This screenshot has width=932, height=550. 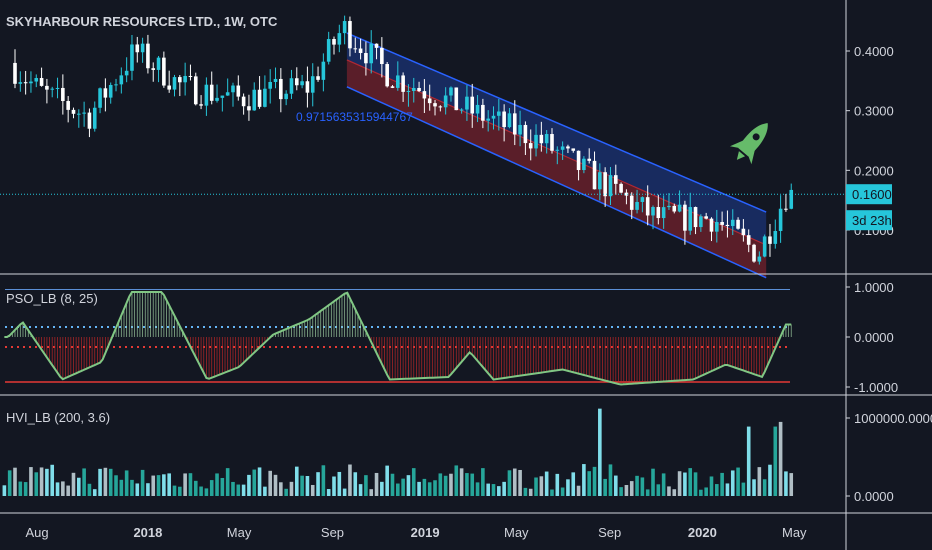 I want to click on x-tick-label: Sep, so click(x=332, y=532).